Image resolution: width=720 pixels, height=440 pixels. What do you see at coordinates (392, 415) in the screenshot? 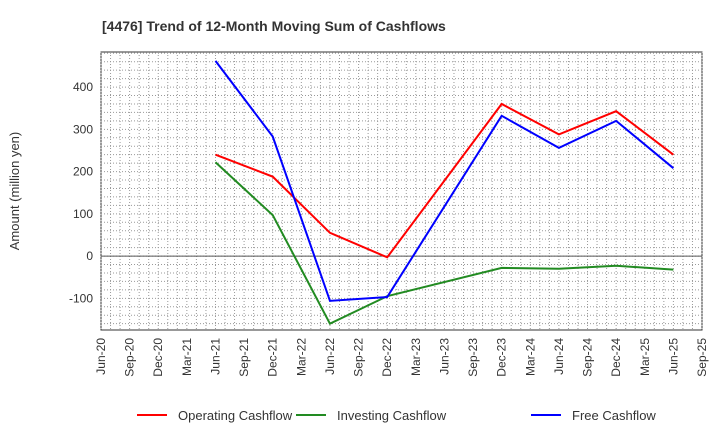
I see `legend-label: Investing Cashflow` at bounding box center [392, 415].